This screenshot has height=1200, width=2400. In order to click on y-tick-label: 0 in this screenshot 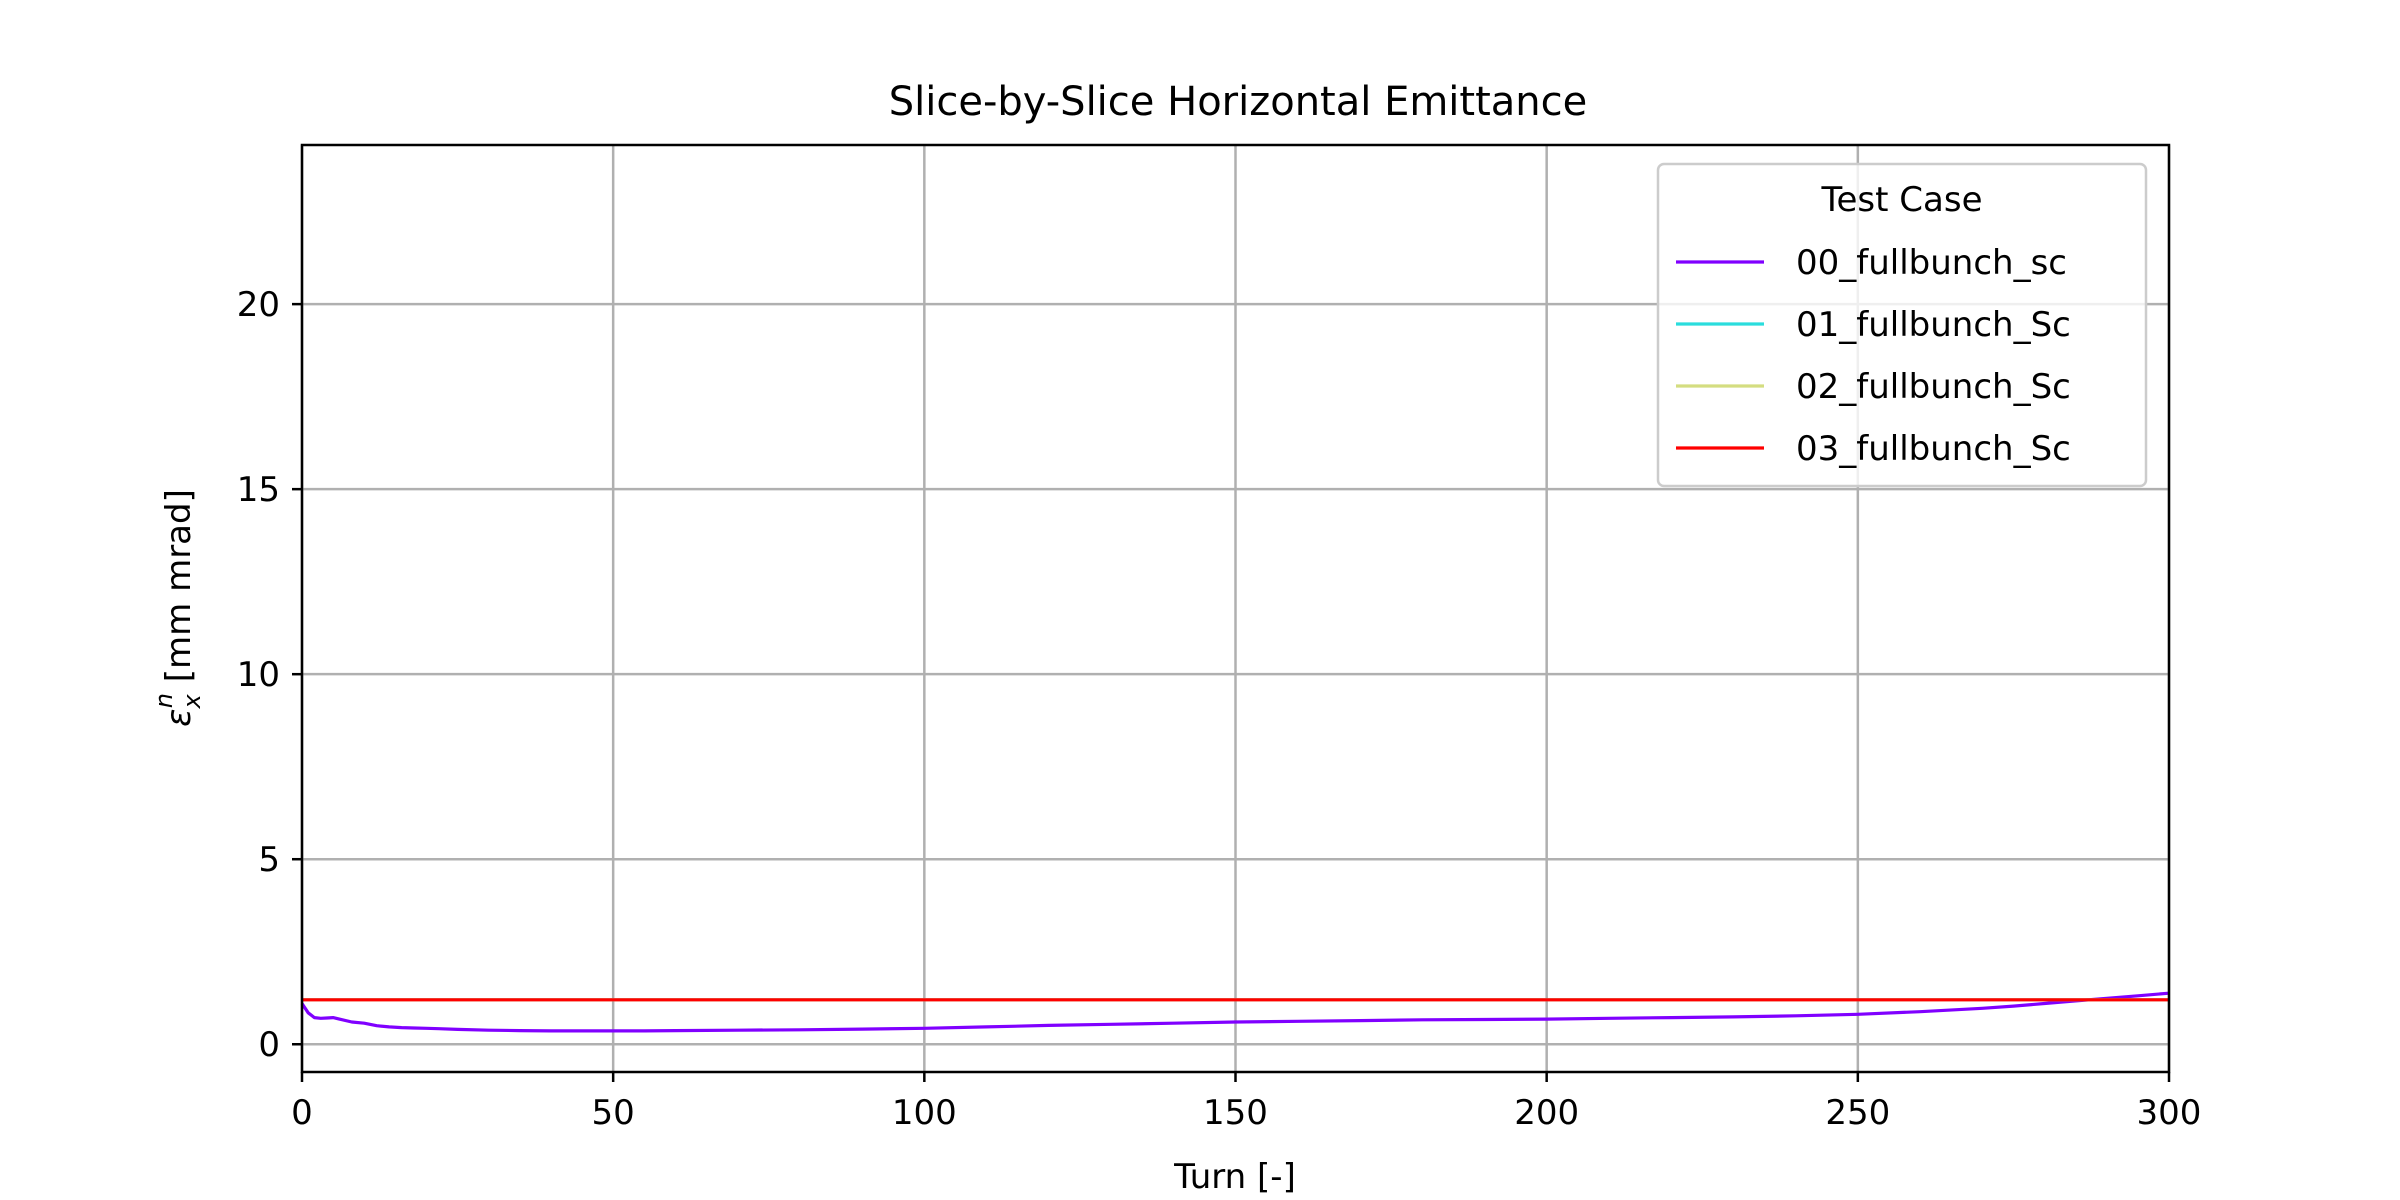, I will do `click(269, 1045)`.